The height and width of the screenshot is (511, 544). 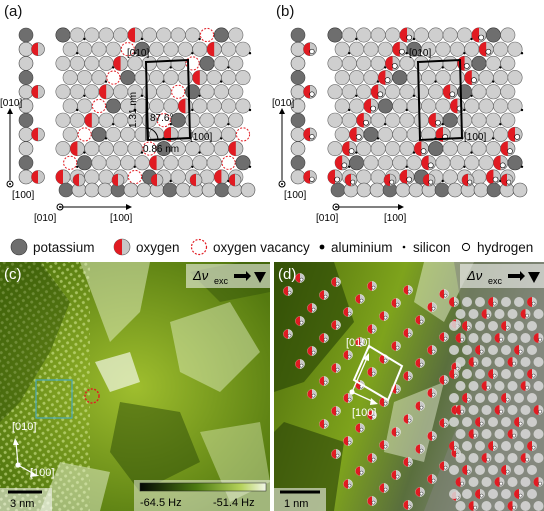 What do you see at coordinates (475, 137) in the screenshot?
I see `panel-b-cell-100: [100]` at bounding box center [475, 137].